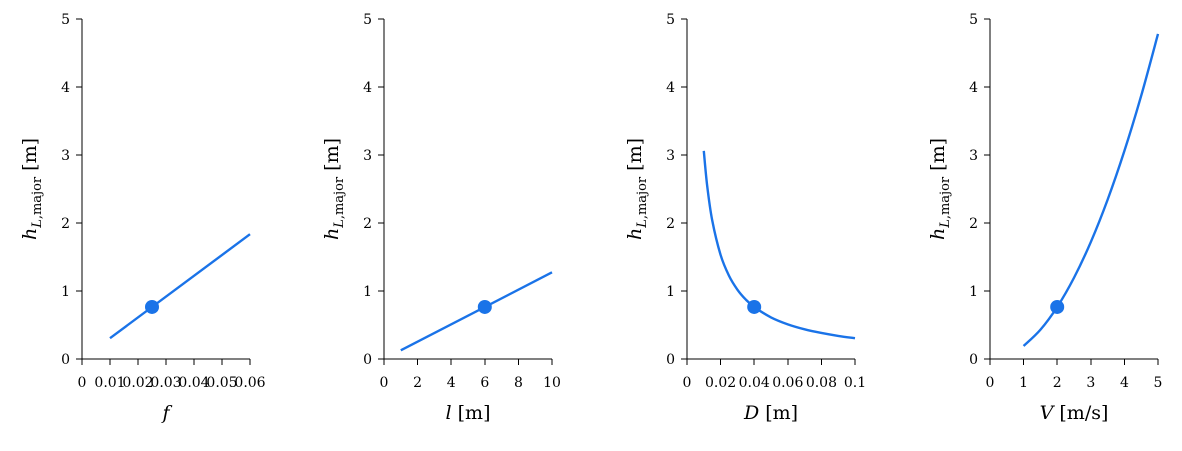 This screenshot has width=1182, height=451. Describe the element at coordinates (518, 383) in the screenshot. I see `x-tick-label: 8` at that location.